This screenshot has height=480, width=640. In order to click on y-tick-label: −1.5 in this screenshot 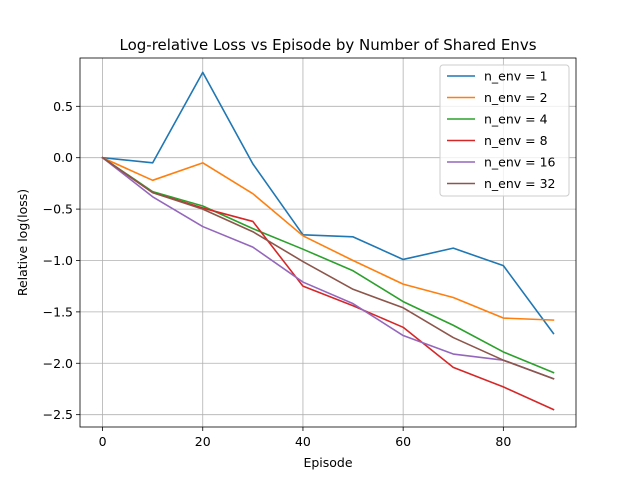, I will do `click(58, 311)`.